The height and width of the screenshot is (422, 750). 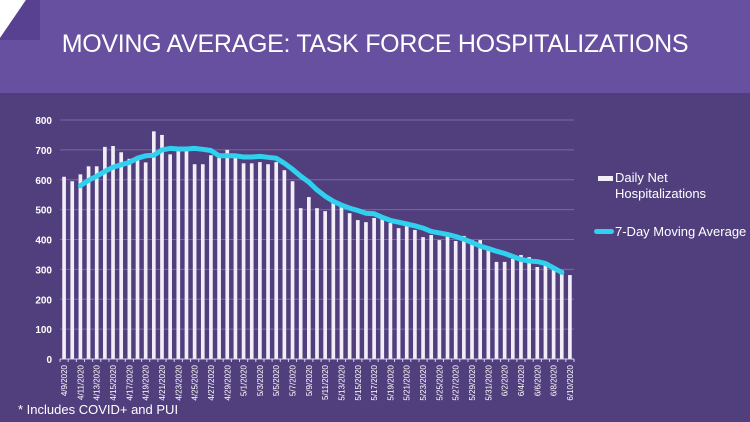 I want to click on legend-label-daily: Daily Net Hospitalizations, so click(x=661, y=185).